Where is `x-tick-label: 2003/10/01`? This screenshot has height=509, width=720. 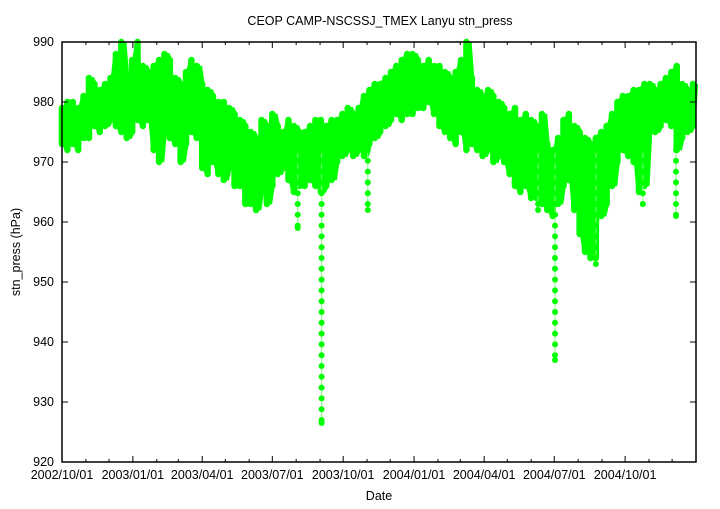
x-tick-label: 2003/10/01 is located at coordinates (343, 475).